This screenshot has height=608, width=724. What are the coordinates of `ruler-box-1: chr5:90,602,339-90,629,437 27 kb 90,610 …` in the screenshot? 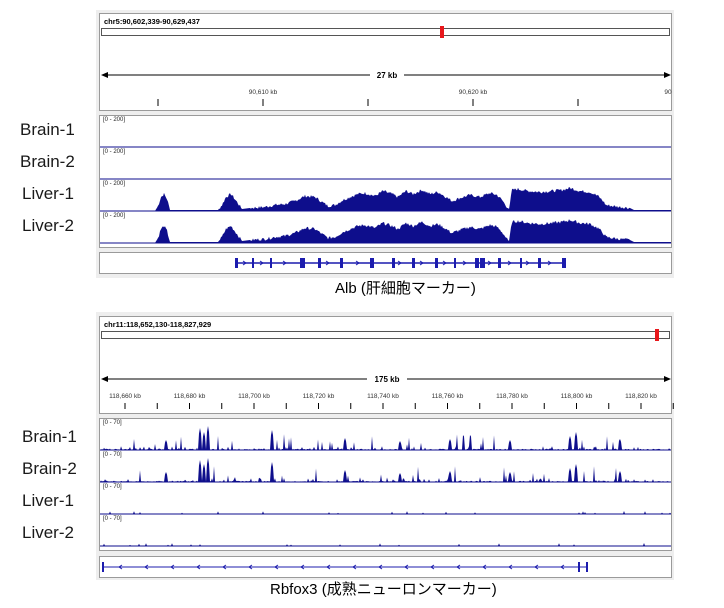 It's located at (385, 62).